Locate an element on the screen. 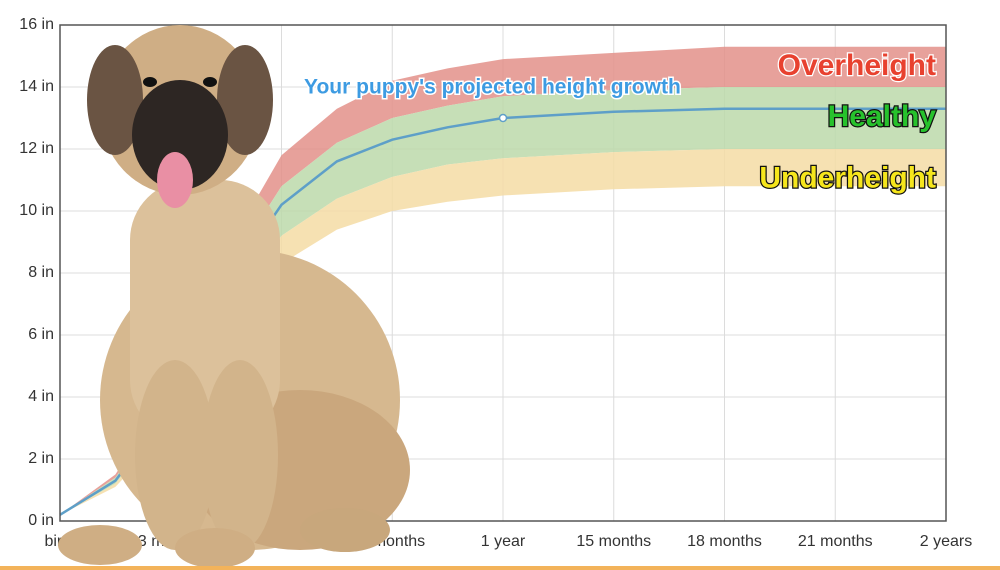 The image size is (1000, 570). y-tick-label: 4 in is located at coordinates (41, 396).